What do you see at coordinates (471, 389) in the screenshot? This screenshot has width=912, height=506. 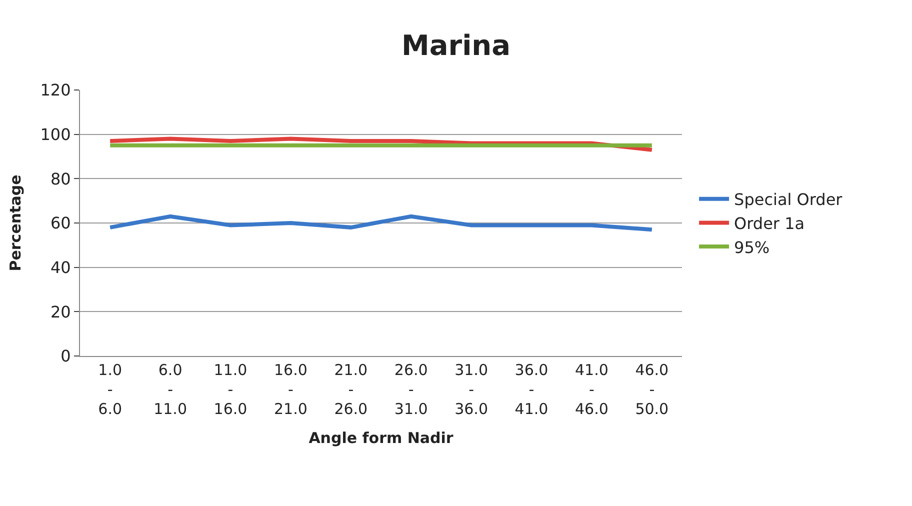 I see `x-tick-label: 31.0 - 36.0` at bounding box center [471, 389].